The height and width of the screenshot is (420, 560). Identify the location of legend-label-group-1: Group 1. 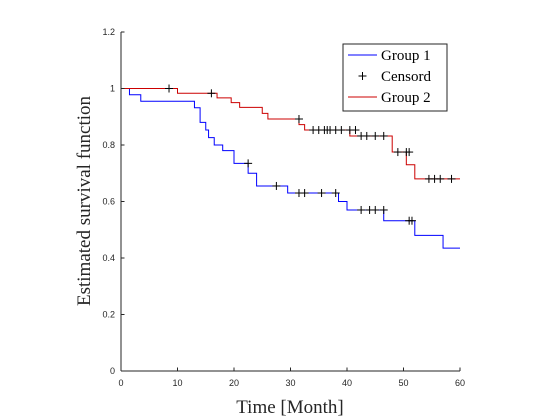
(406, 56).